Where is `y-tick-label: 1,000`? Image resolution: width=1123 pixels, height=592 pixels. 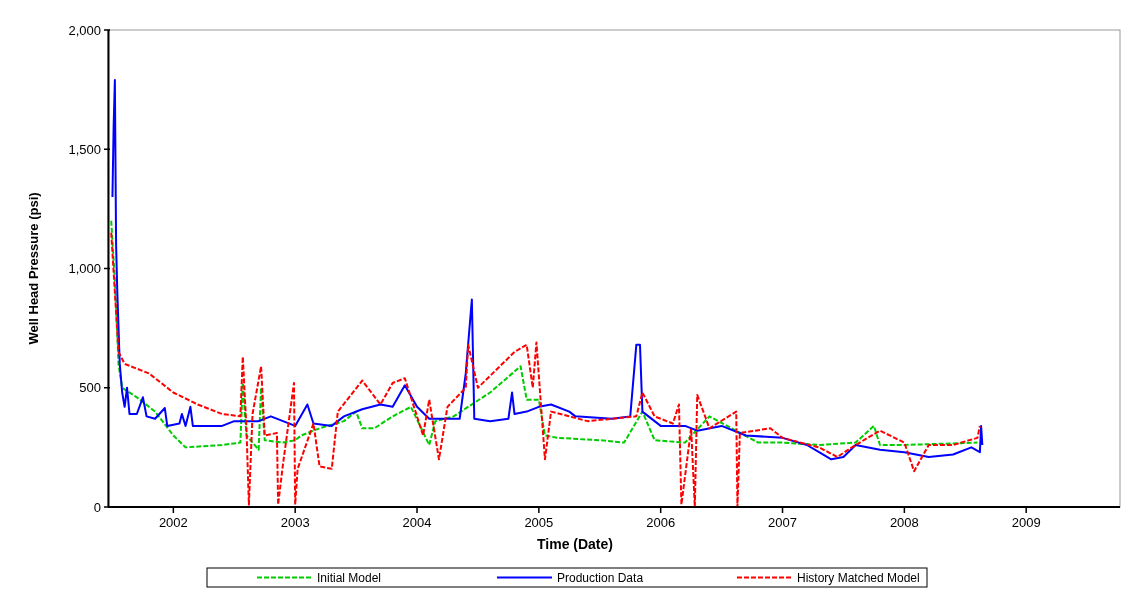 y-tick-label: 1,000 is located at coordinates (84, 269).